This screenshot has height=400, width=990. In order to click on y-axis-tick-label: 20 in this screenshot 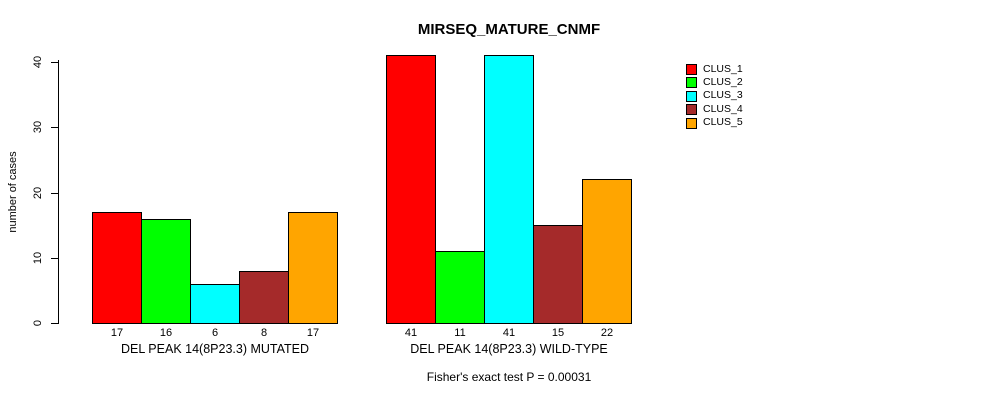, I will do `click(38, 192)`.